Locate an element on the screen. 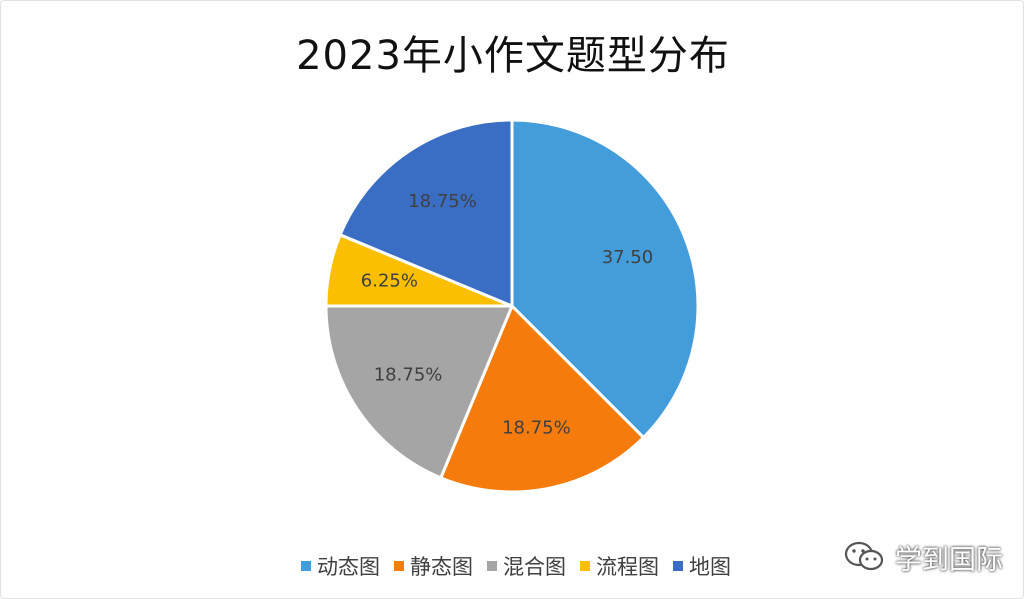 This screenshot has height=599, width=1024. data-label-3: 6.25% is located at coordinates (389, 281).